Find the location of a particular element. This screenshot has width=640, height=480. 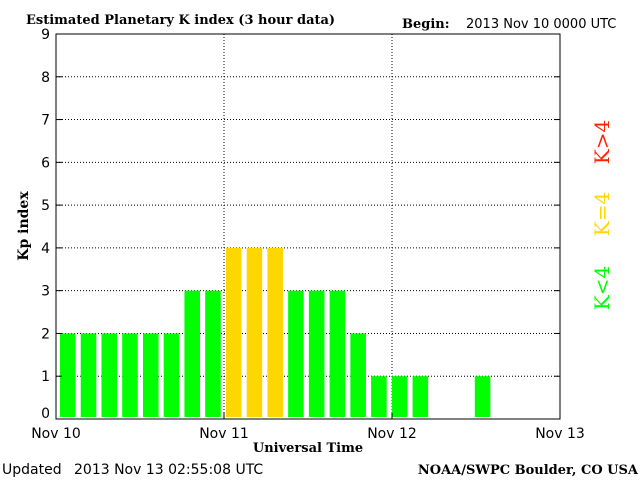

x-tick-label: Nov 13 is located at coordinates (560, 434).